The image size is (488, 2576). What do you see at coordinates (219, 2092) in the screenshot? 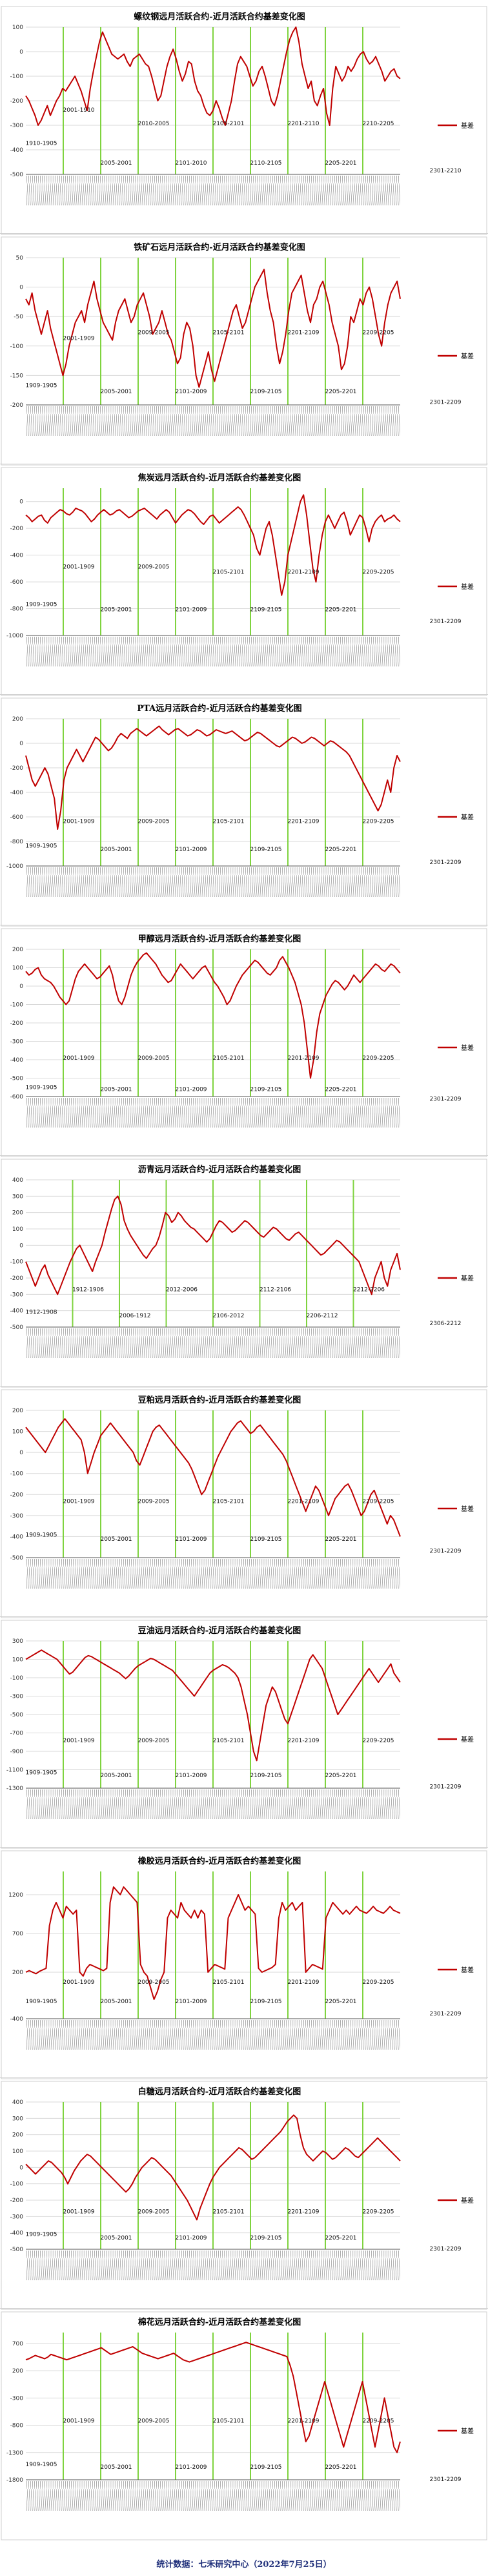
I see `chart-title: 白糖远月活跃合约-近月活跃合约基差变化图` at bounding box center [219, 2092].